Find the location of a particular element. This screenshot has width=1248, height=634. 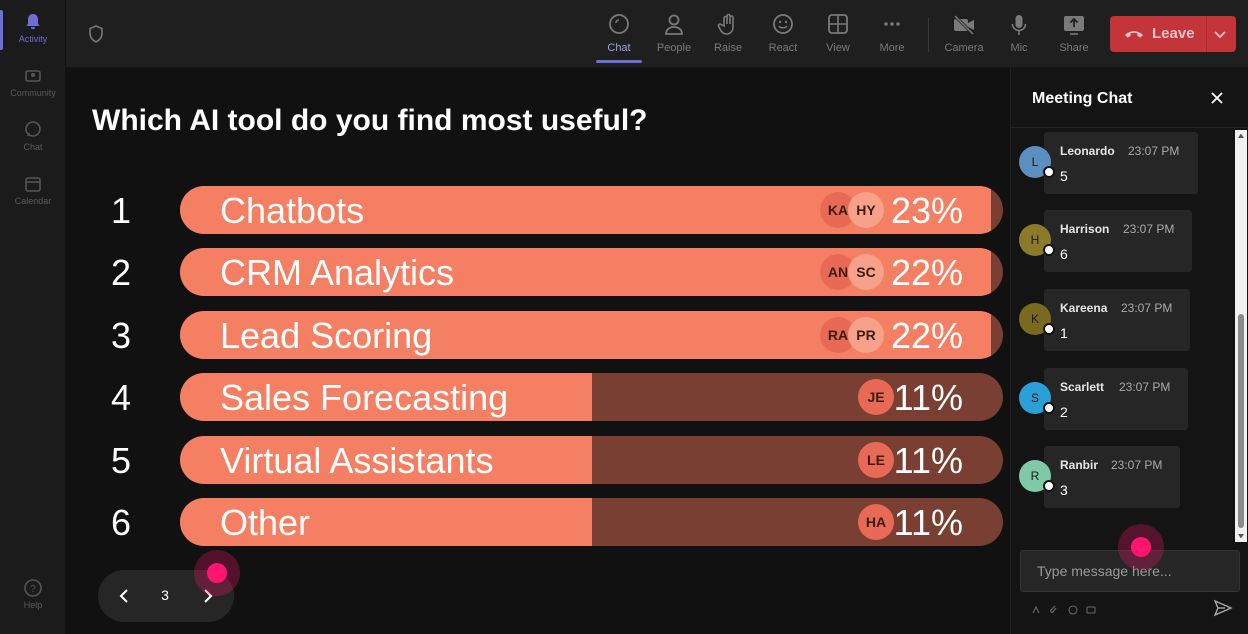

poll-option-row: 5 Virtual Assistants LE 11% is located at coordinates (538, 460).